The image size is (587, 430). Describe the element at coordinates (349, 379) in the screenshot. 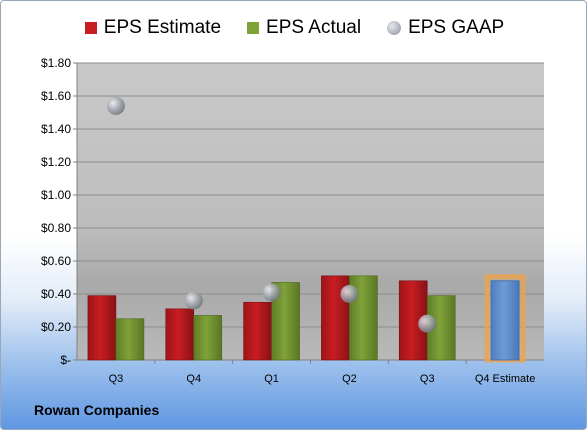

I see `x-tick-label: Q2` at that location.